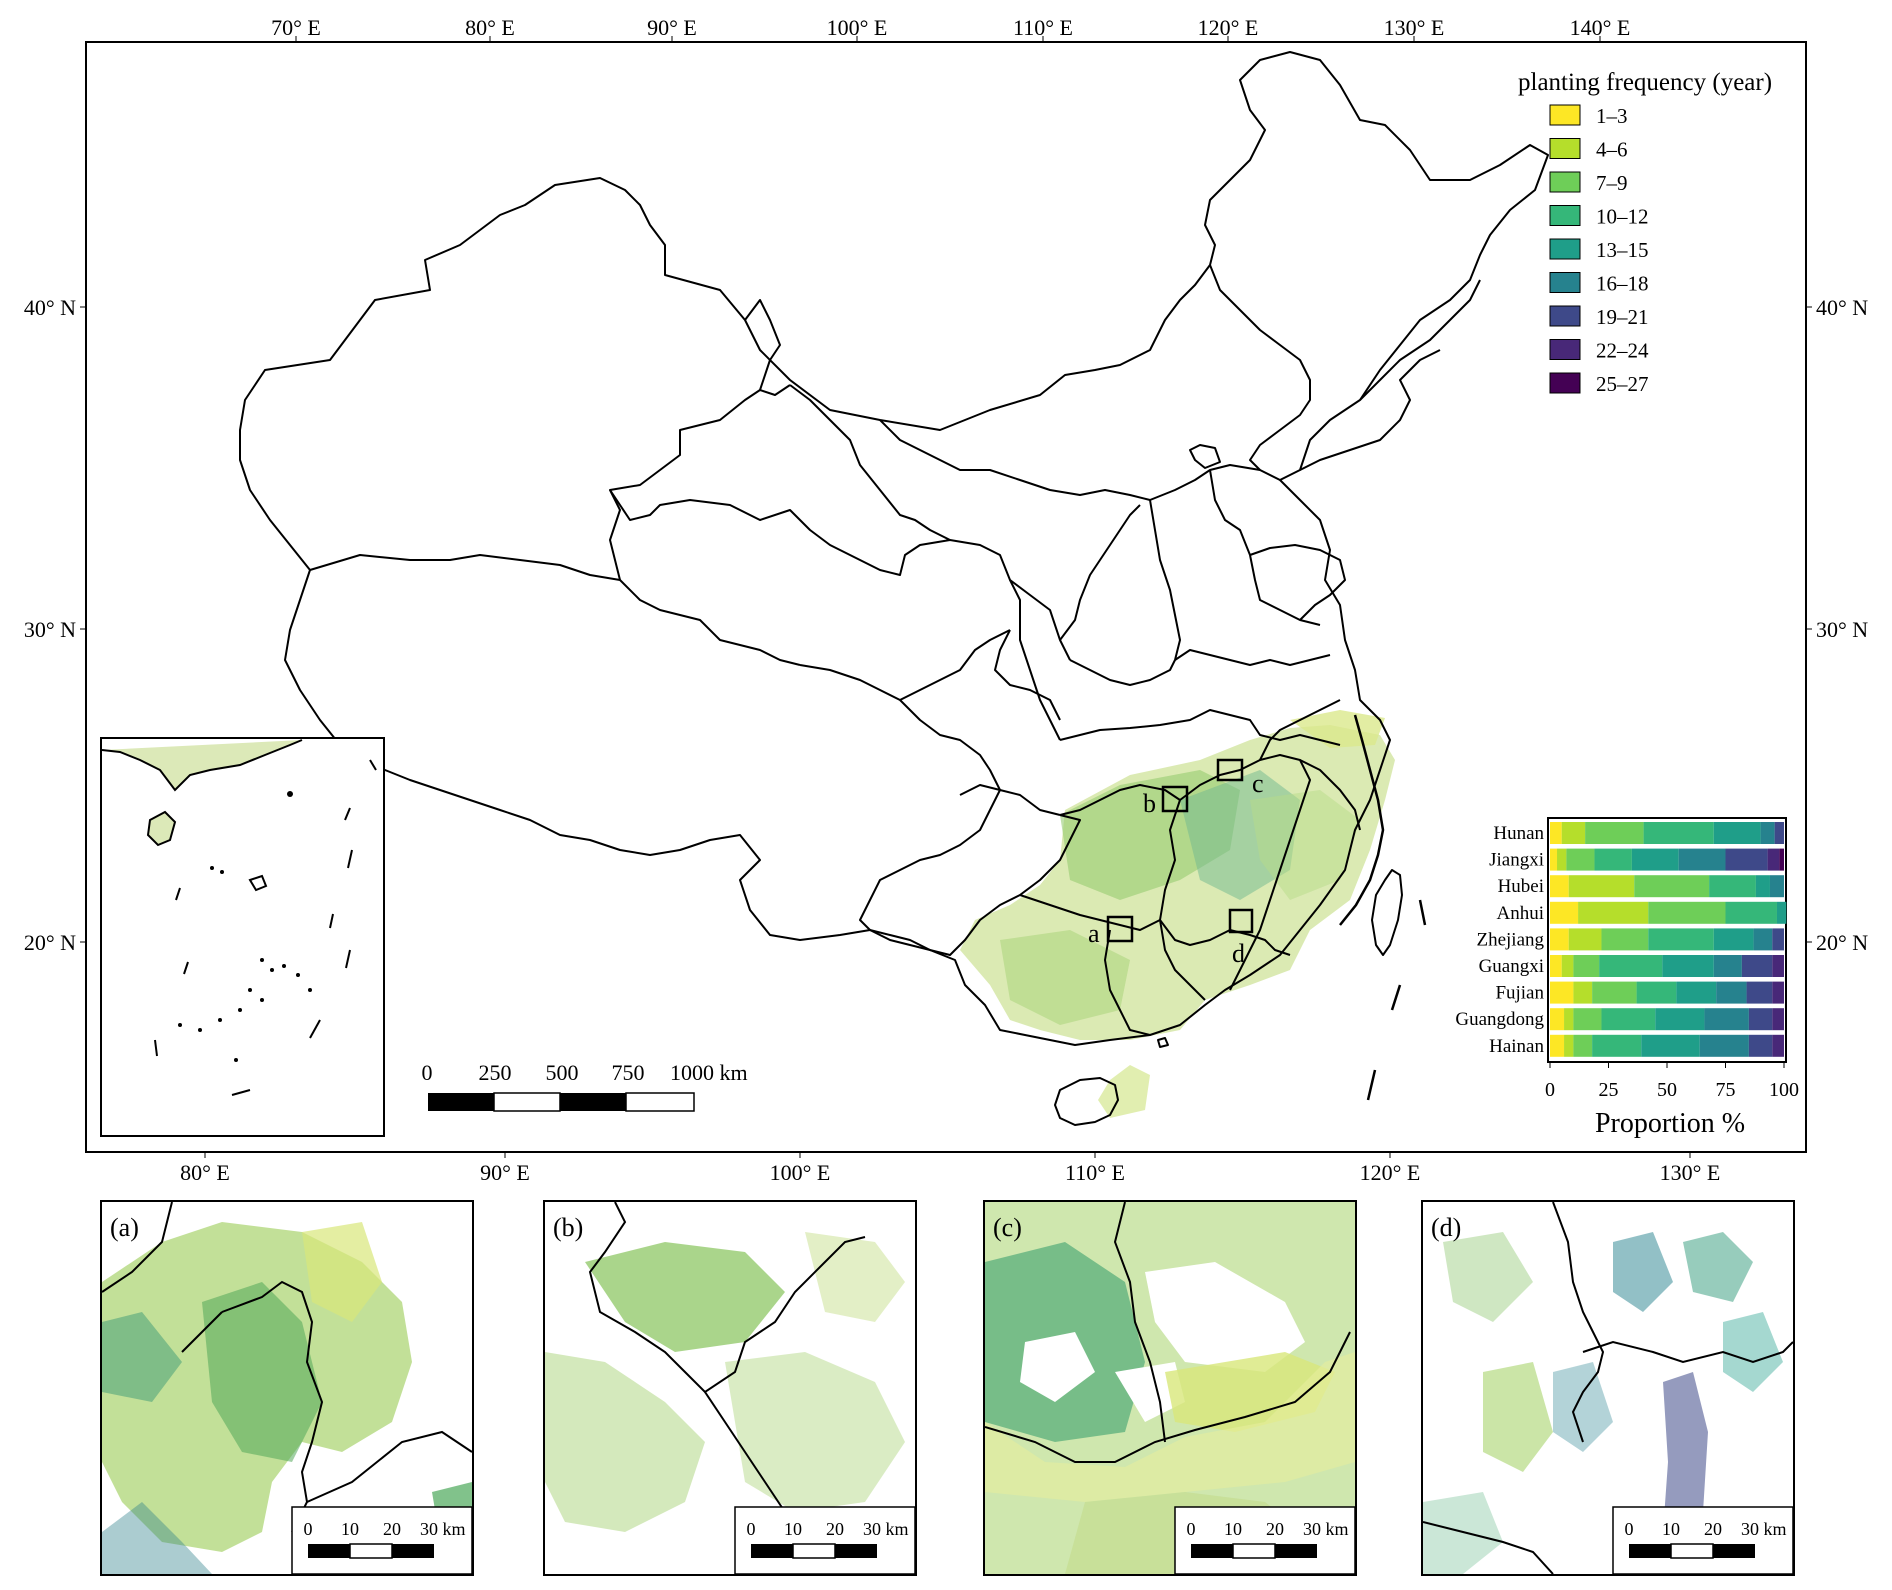 Image resolution: width=1892 pixels, height=1590 pixels. I want to click on chart-category-label: Jiangxi, so click(1516, 860).